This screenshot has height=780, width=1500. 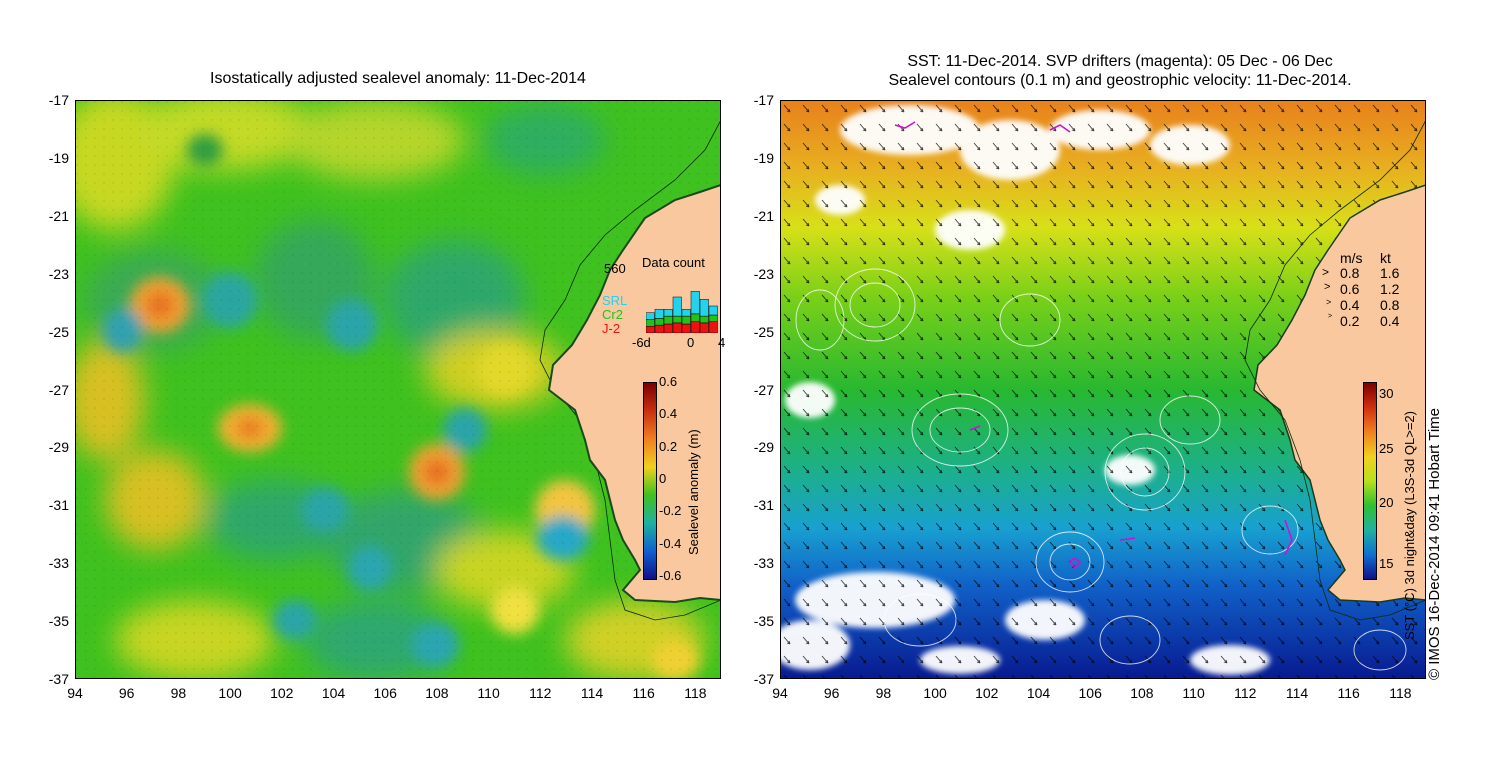 What do you see at coordinates (1400, 693) in the screenshot?
I see `right-x-tick: 118` at bounding box center [1400, 693].